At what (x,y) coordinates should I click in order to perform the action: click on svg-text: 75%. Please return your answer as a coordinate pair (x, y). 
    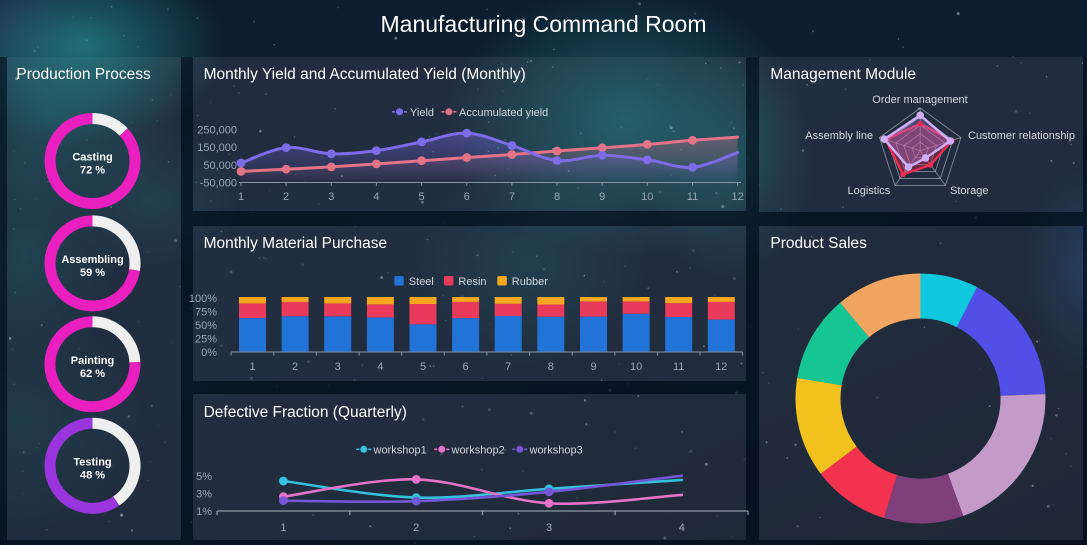
    Looking at the image, I should click on (206, 313).